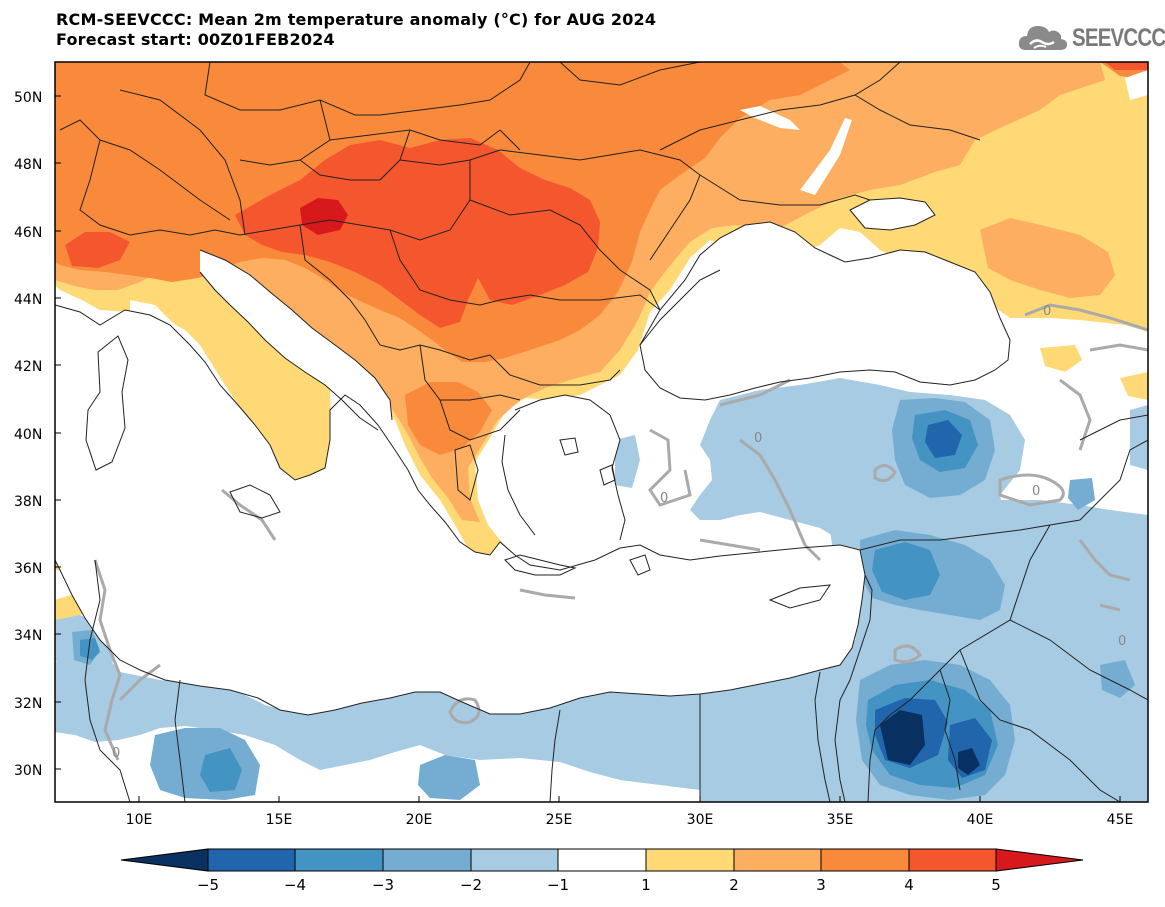 This screenshot has height=907, width=1165. What do you see at coordinates (116, 753) in the screenshot?
I see `contour-label-5: 0` at bounding box center [116, 753].